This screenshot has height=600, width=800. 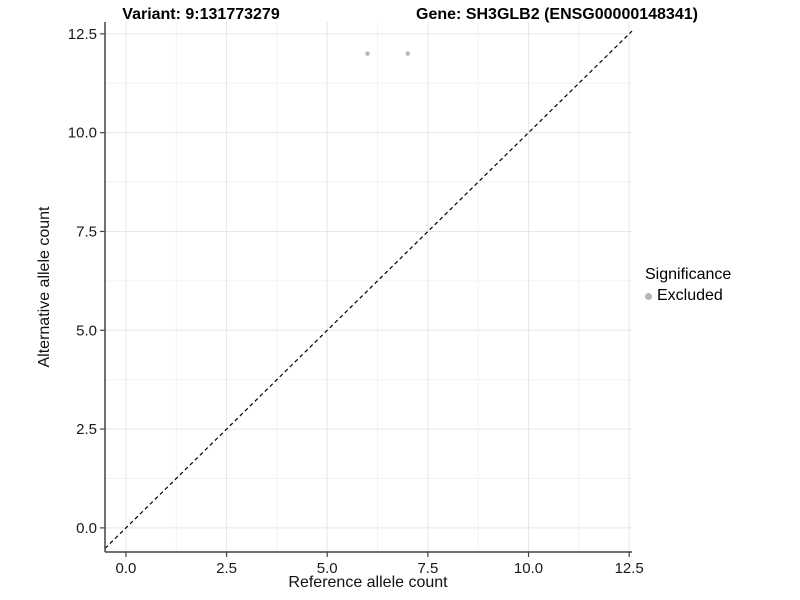 I want to click on y-tick-label: 7.5, so click(x=86, y=231).